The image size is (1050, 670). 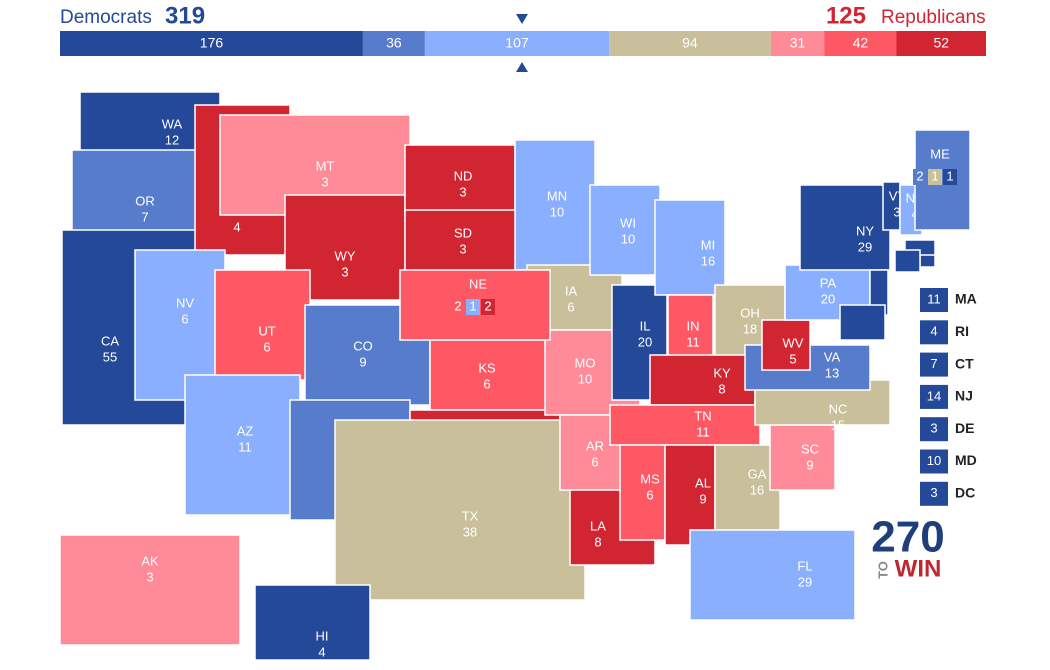 What do you see at coordinates (693, 325) in the screenshot?
I see `state-abbr: IN` at bounding box center [693, 325].